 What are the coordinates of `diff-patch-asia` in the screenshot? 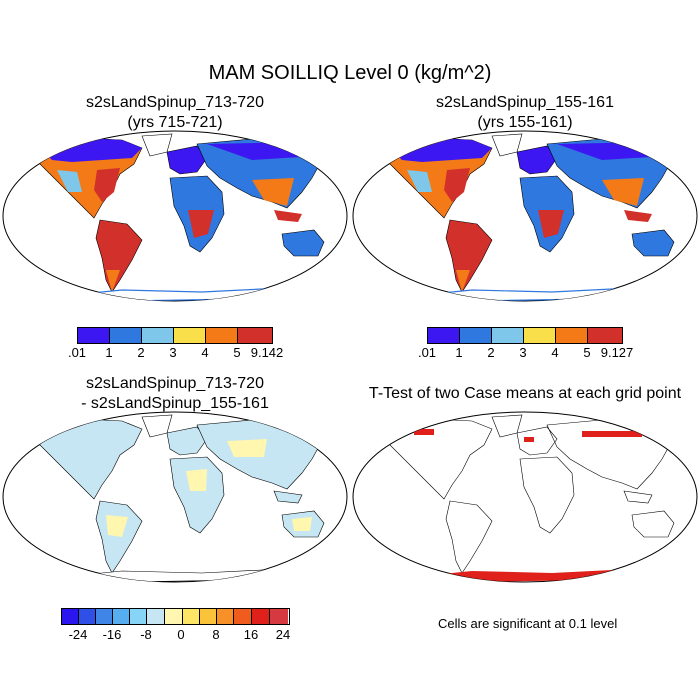 It's located at (247, 448).